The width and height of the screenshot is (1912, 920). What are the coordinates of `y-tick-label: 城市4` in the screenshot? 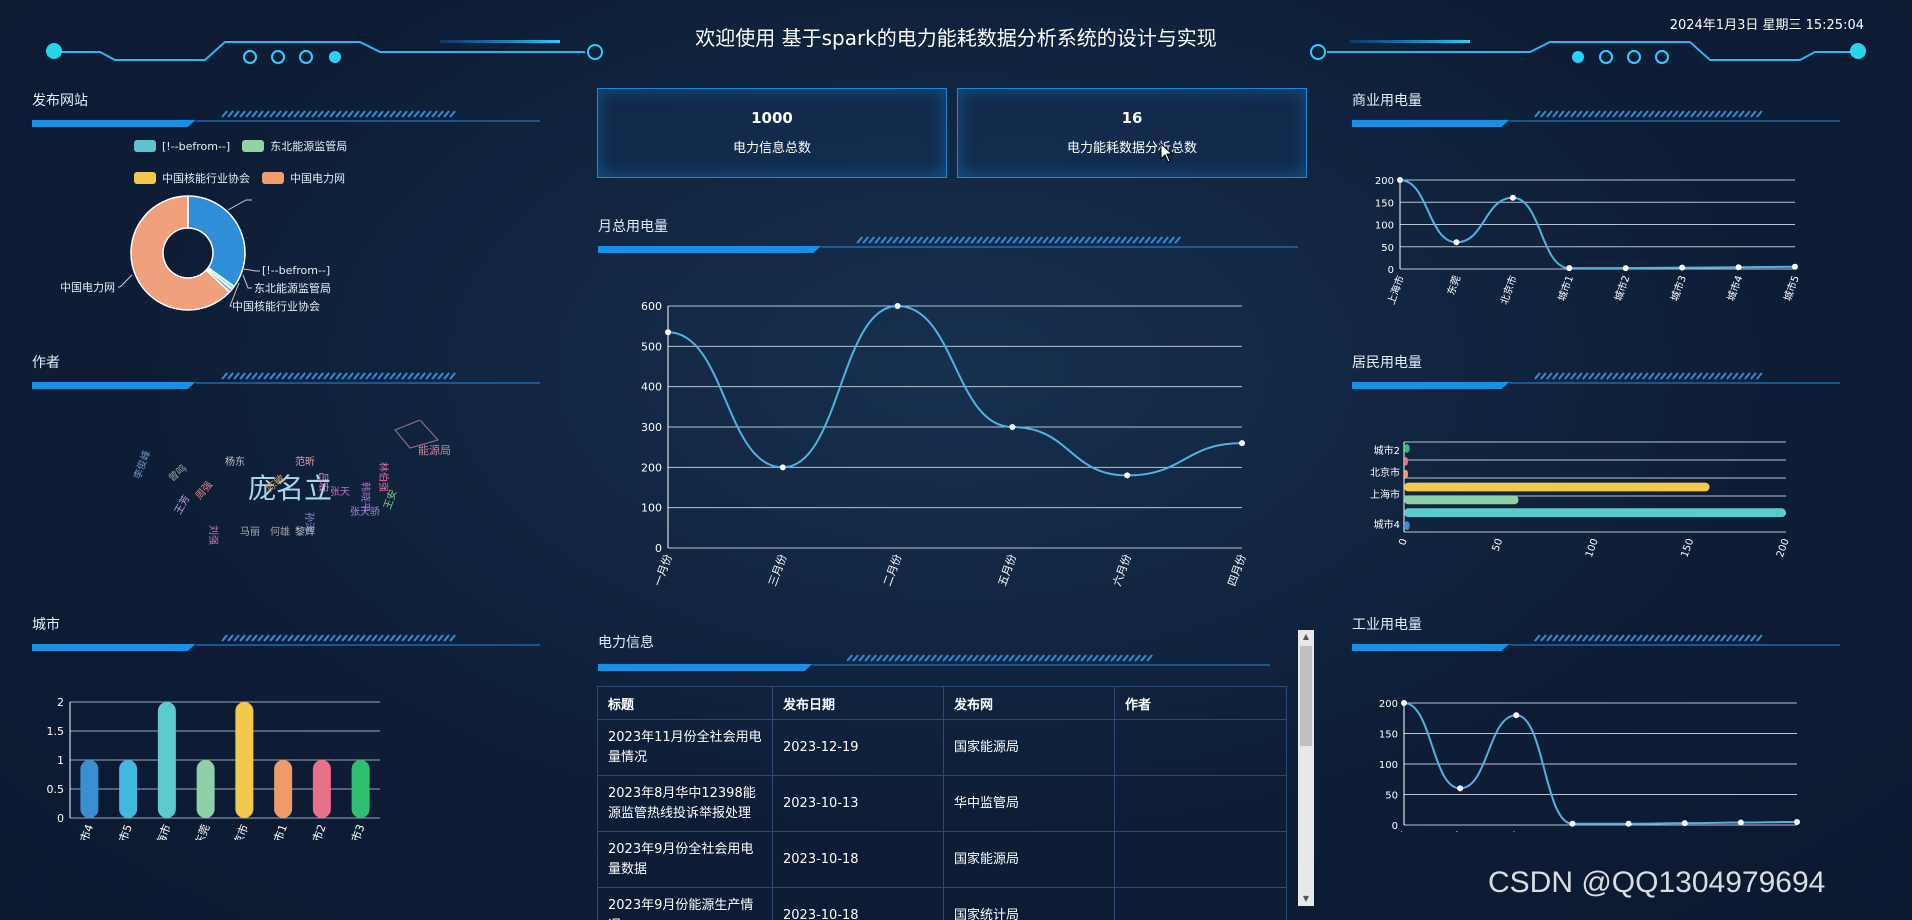 It's located at (1387, 524).